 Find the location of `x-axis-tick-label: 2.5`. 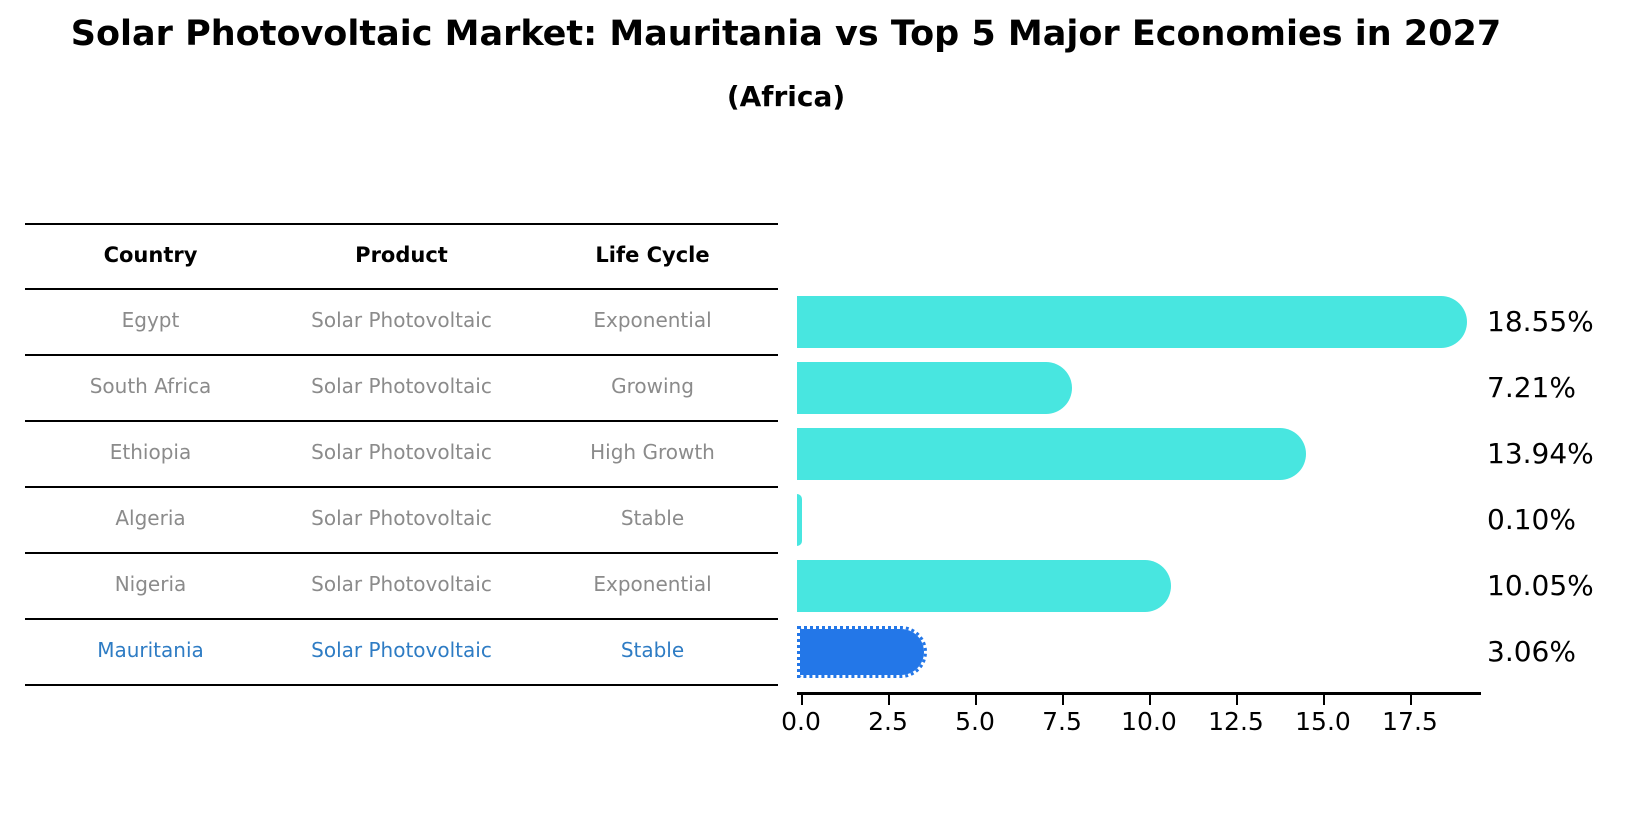

x-axis-tick-label: 2.5 is located at coordinates (888, 721).